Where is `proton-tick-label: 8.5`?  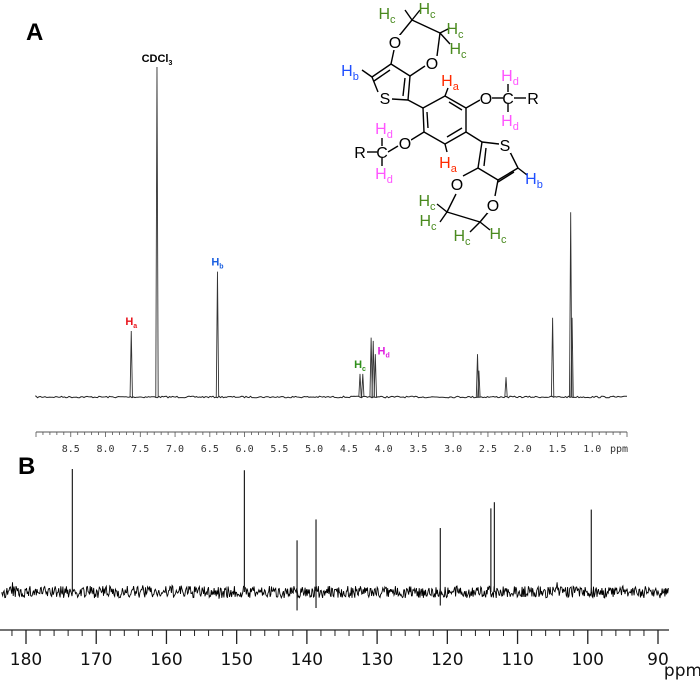 proton-tick-label: 8.5 is located at coordinates (71, 449).